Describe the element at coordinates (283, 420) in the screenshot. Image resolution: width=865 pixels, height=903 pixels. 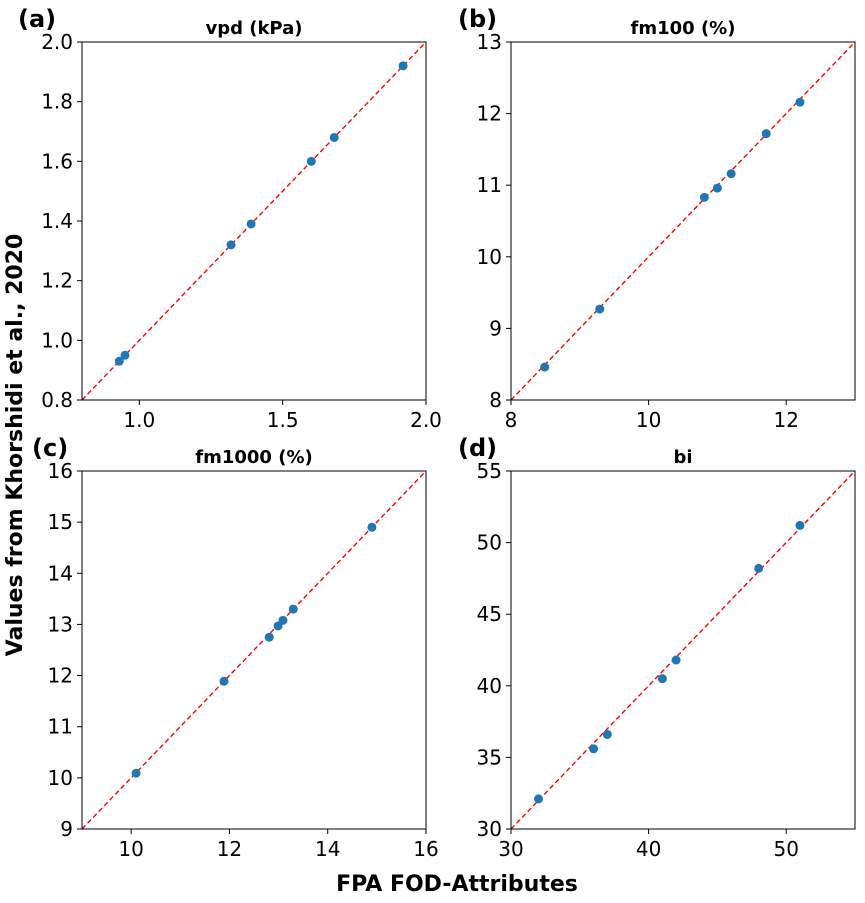
I see `x-tick-label: 1.5` at that location.